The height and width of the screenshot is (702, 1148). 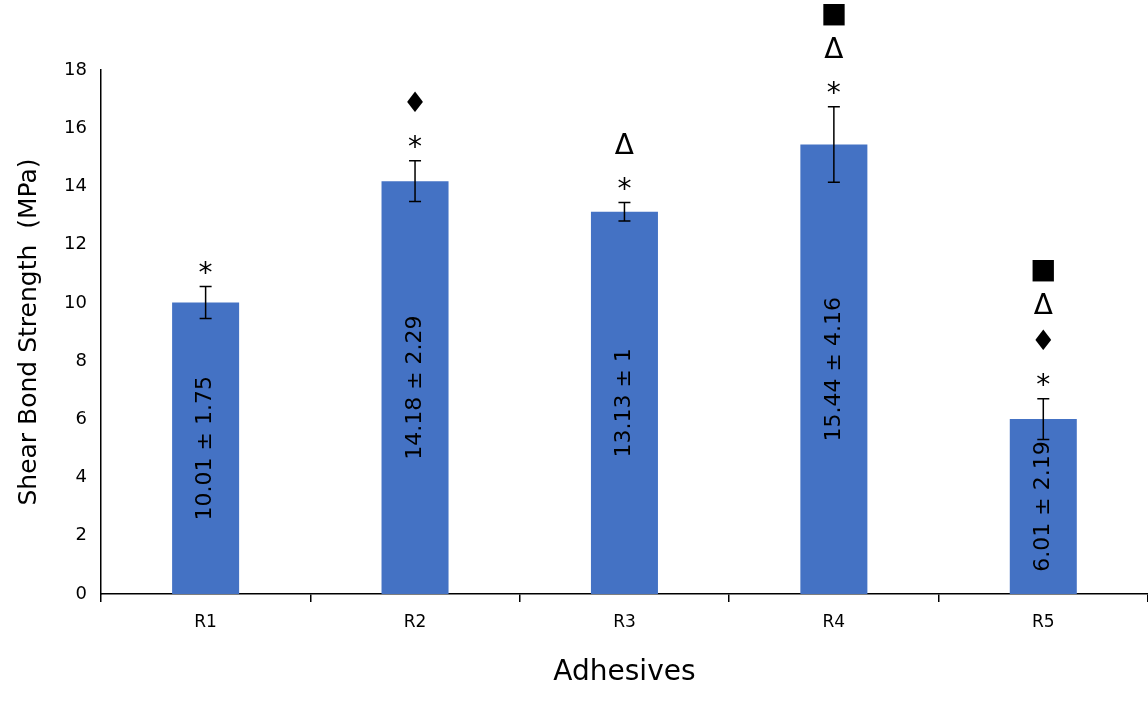 I want to click on y-tick-label: 2, so click(x=81, y=534).